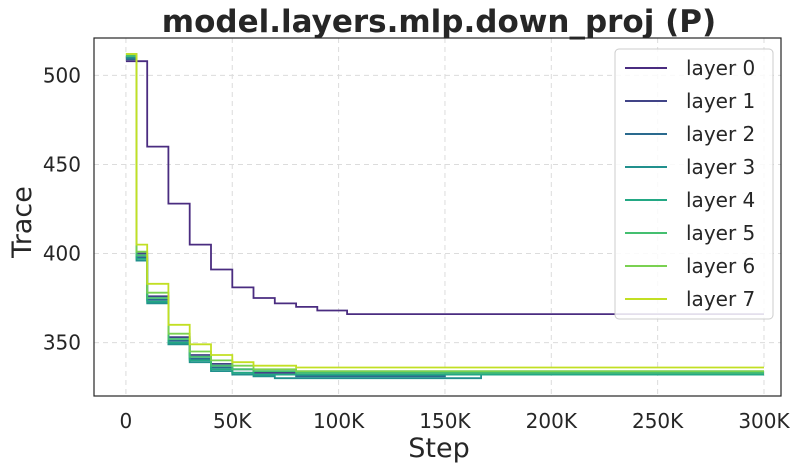  I want to click on x-axis-ticks: 0 50K 100K 150K 200K 250K 300K, so click(455, 421).